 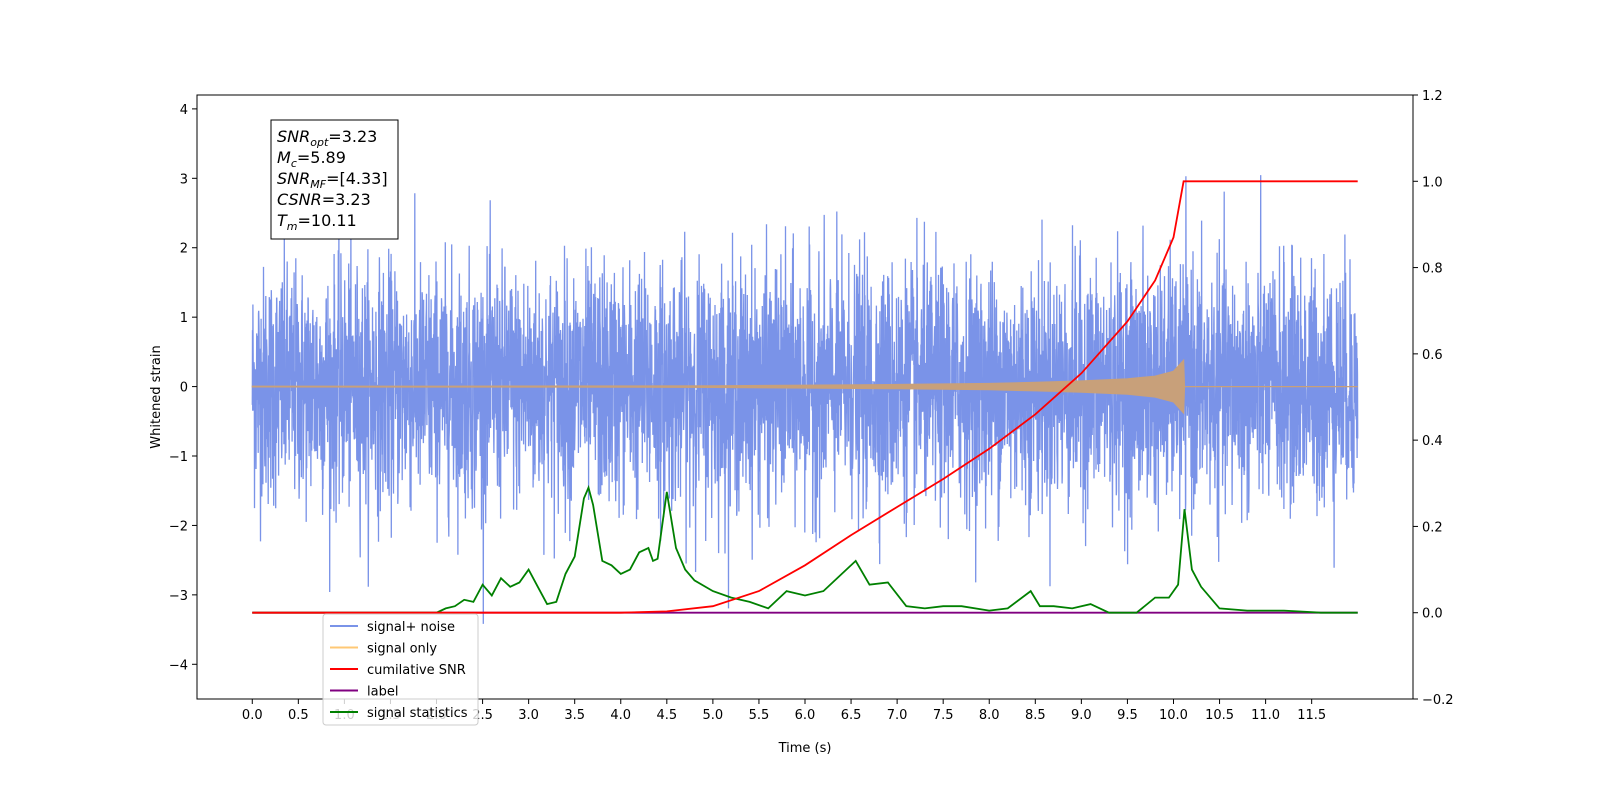 I want to click on x-tick-label: 7.0, so click(x=897, y=715).